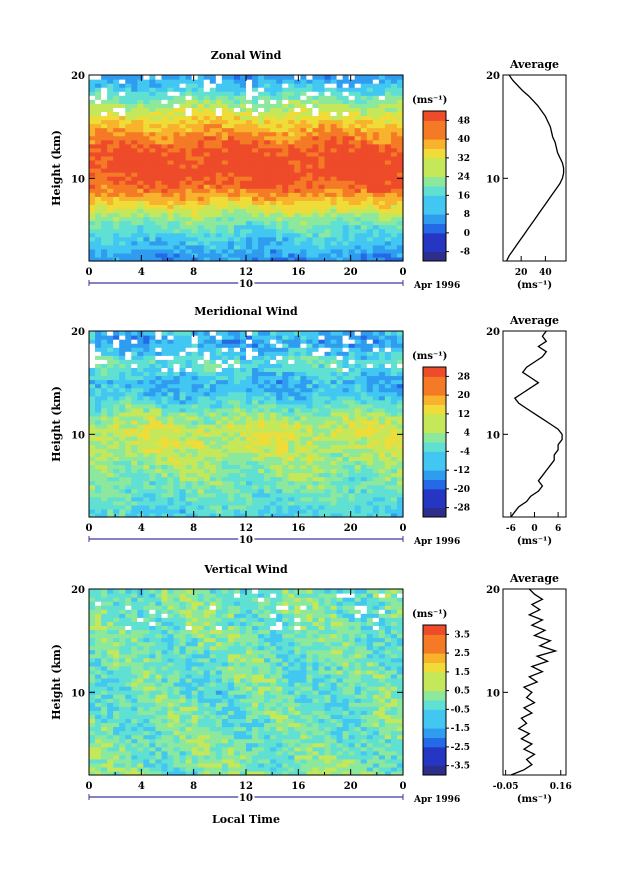 The width and height of the screenshot is (626, 873). What do you see at coordinates (465, 253) in the screenshot?
I see `colorbar-label: -8` at bounding box center [465, 253].